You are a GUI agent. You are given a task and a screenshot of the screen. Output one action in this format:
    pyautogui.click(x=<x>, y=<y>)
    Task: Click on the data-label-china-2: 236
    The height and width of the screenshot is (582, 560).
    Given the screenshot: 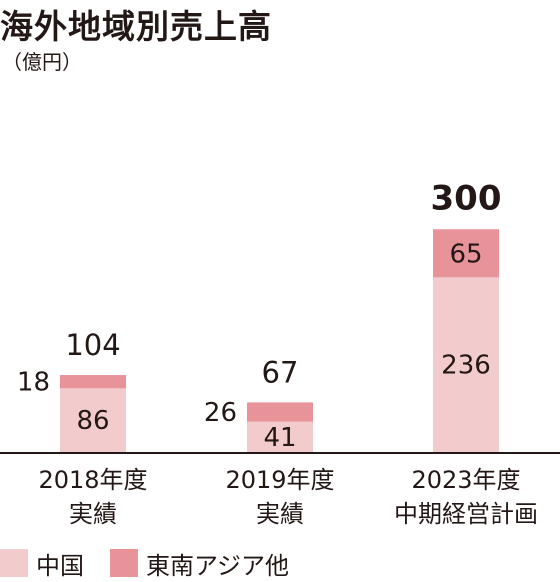 What is the action you would take?
    pyautogui.click(x=466, y=366)
    